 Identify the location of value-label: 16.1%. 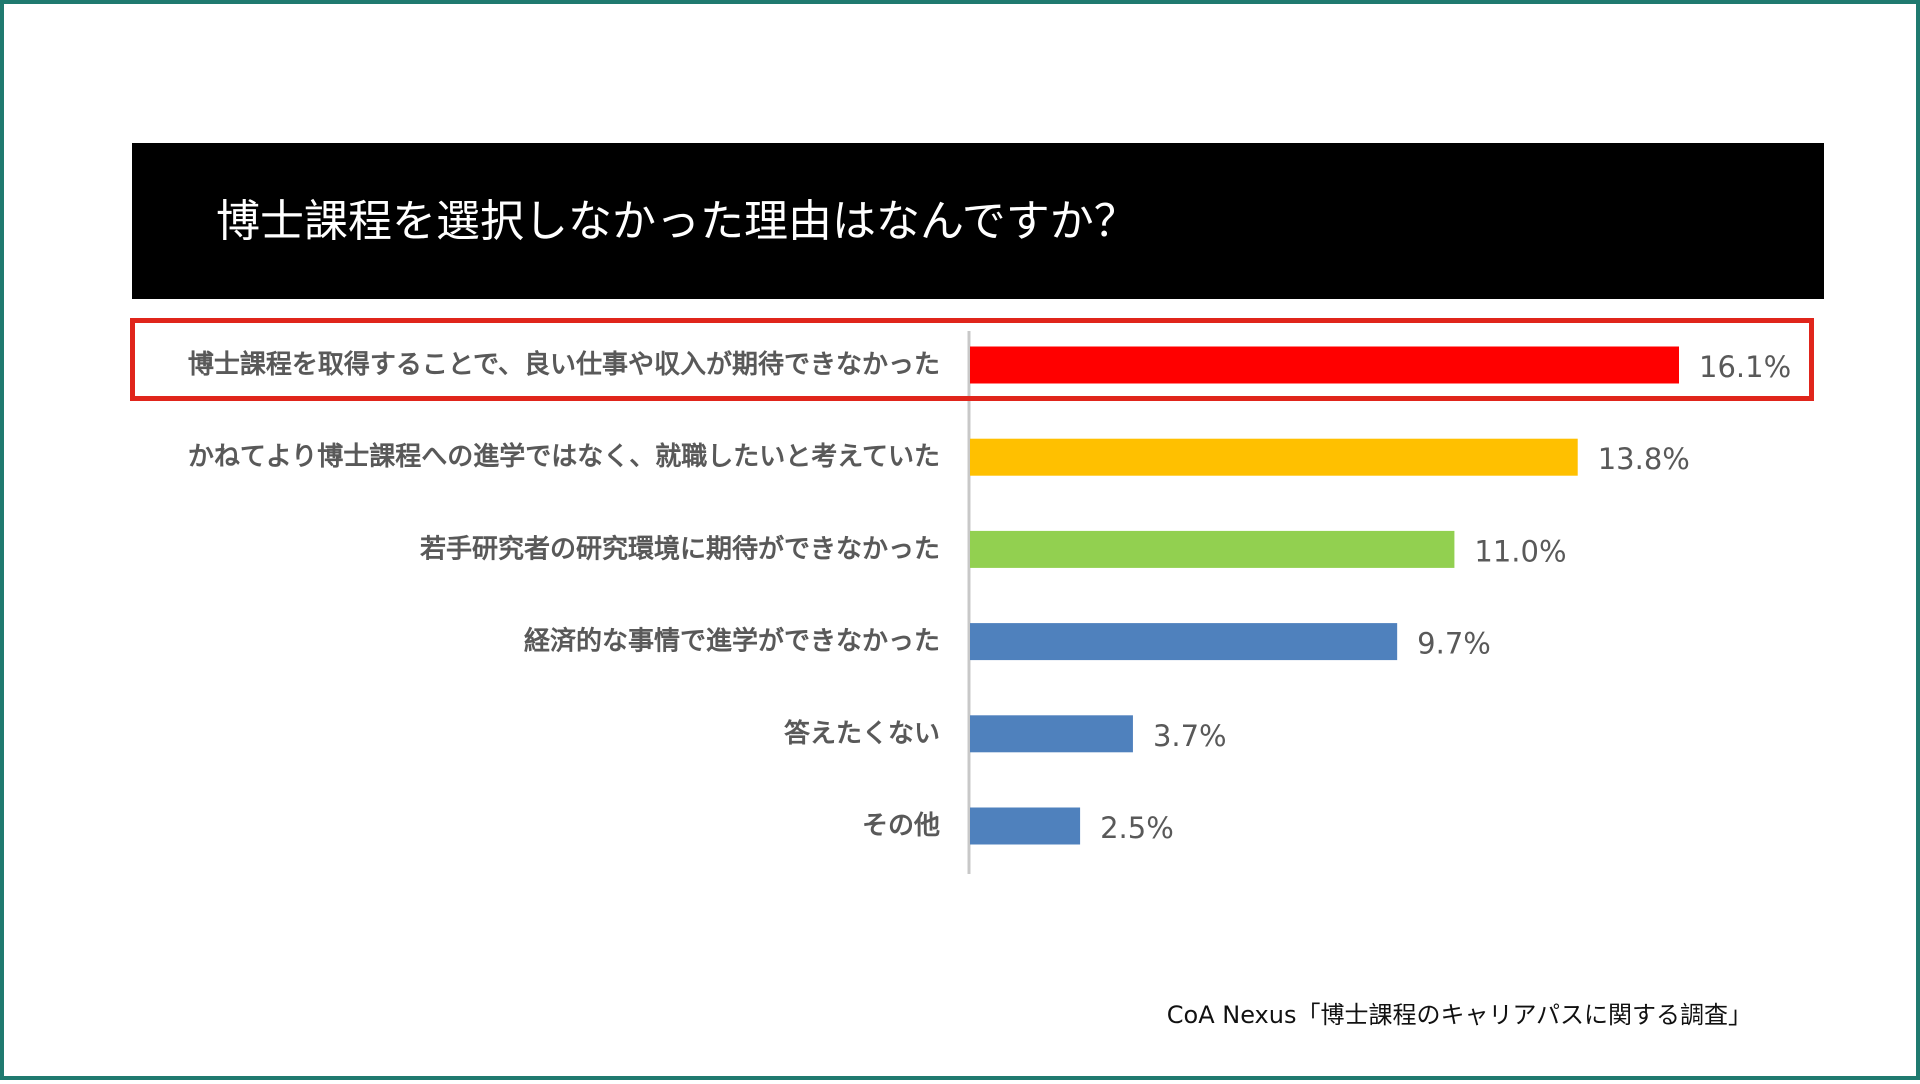
(1745, 367).